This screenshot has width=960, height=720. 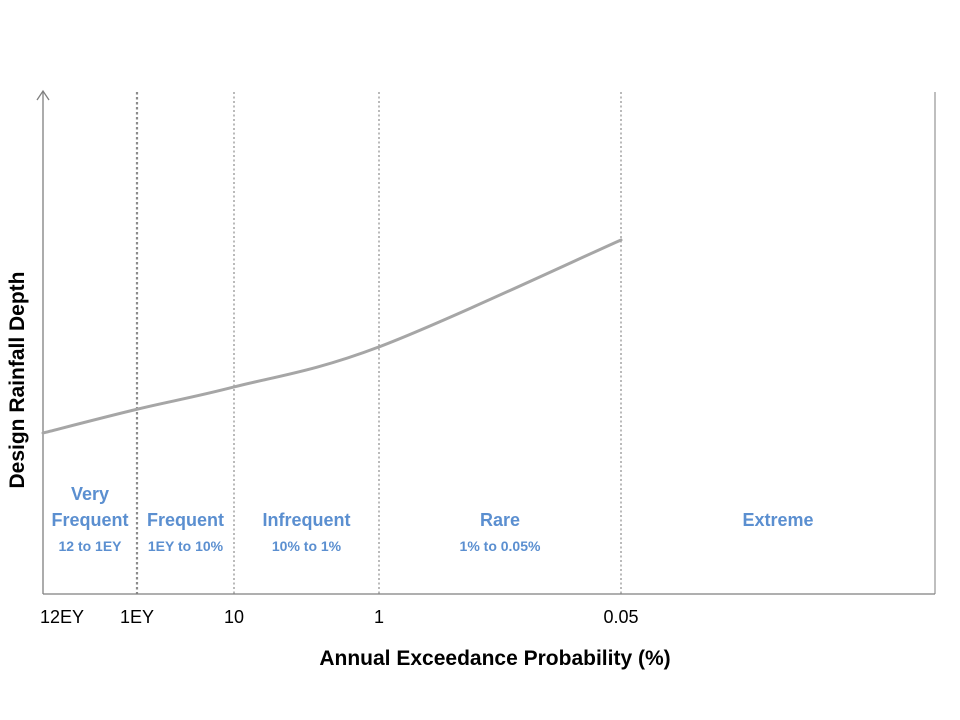 What do you see at coordinates (90, 546) in the screenshot?
I see `zone-range: 12 to 1EY` at bounding box center [90, 546].